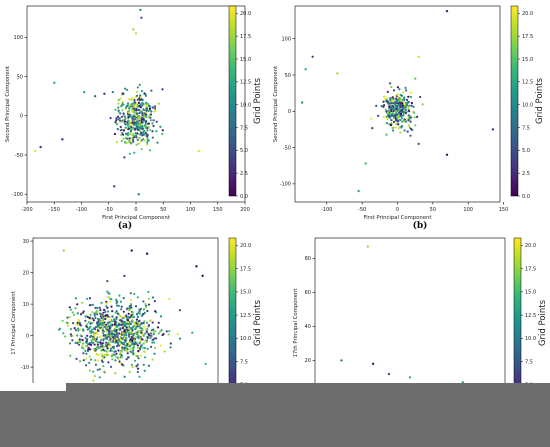 This screenshot has height=447, width=550. I want to click on y-tick-label: 50, so click(288, 76).